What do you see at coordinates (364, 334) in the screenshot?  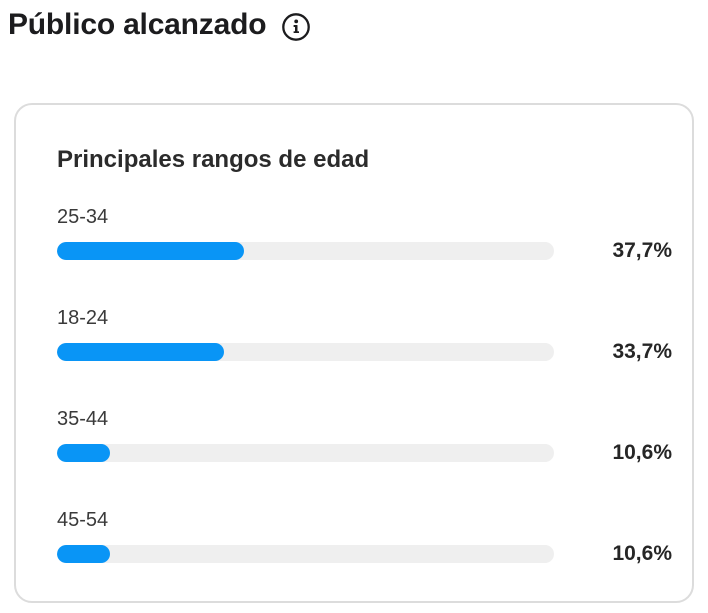 I see `age-range-row: 18-24 33,7%` at bounding box center [364, 334].